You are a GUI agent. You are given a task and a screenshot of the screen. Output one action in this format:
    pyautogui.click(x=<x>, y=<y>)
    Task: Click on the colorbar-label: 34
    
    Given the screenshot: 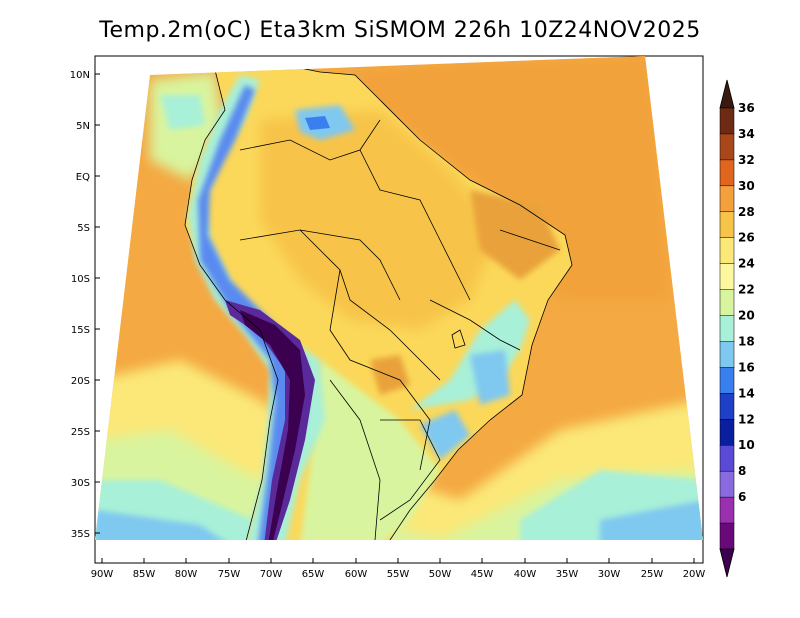 What is the action you would take?
    pyautogui.click(x=746, y=134)
    